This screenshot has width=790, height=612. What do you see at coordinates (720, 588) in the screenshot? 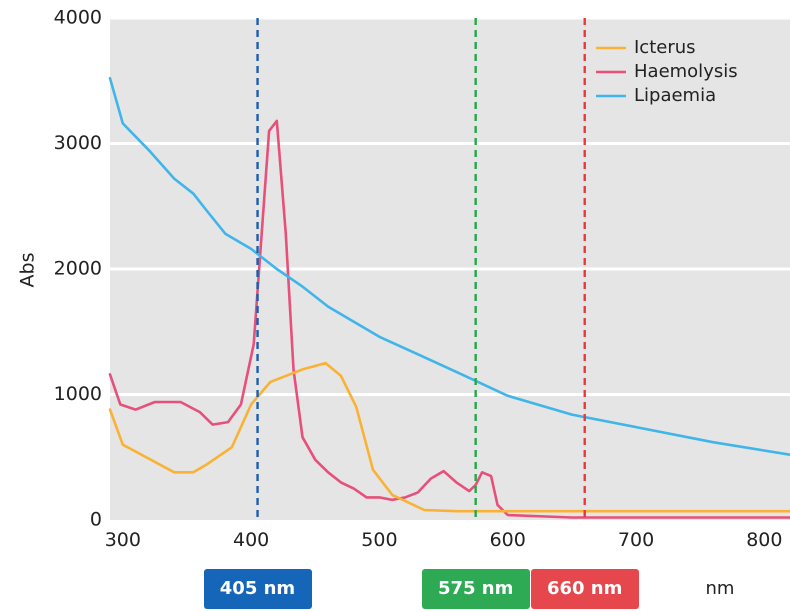
I see `x-axis-unit-label: nm` at bounding box center [720, 588].